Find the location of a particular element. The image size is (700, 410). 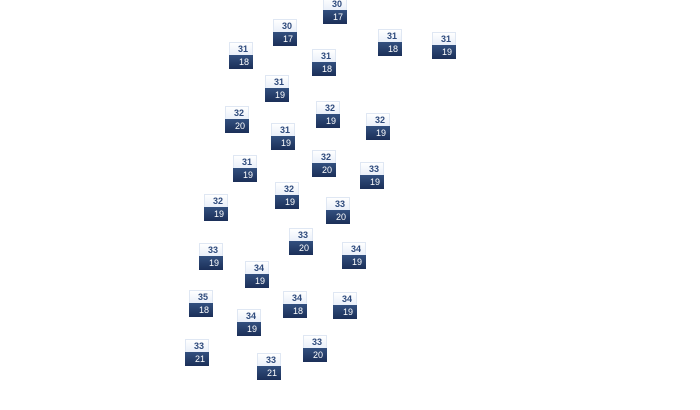

high-temperature: 35 is located at coordinates (201, 296).